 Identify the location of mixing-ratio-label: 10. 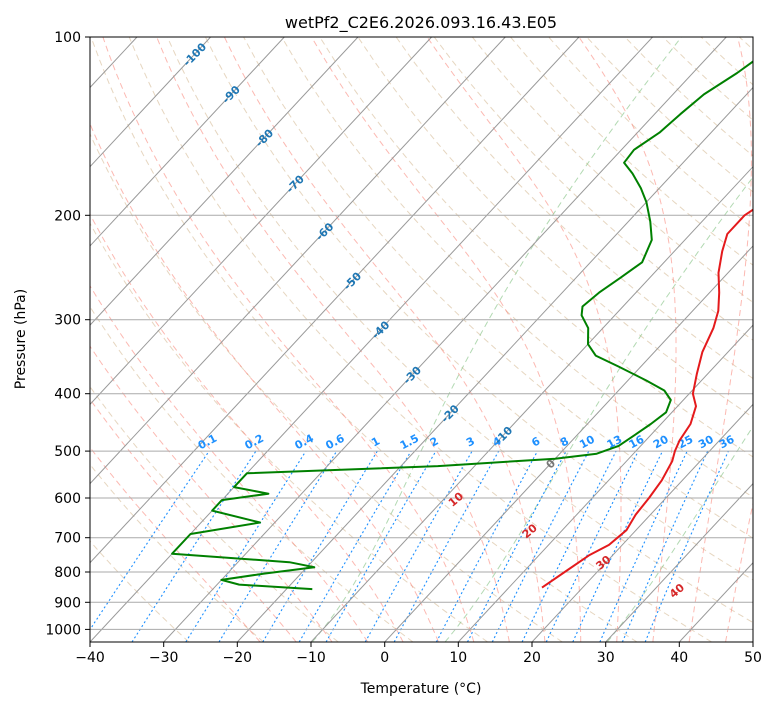
(587, 442).